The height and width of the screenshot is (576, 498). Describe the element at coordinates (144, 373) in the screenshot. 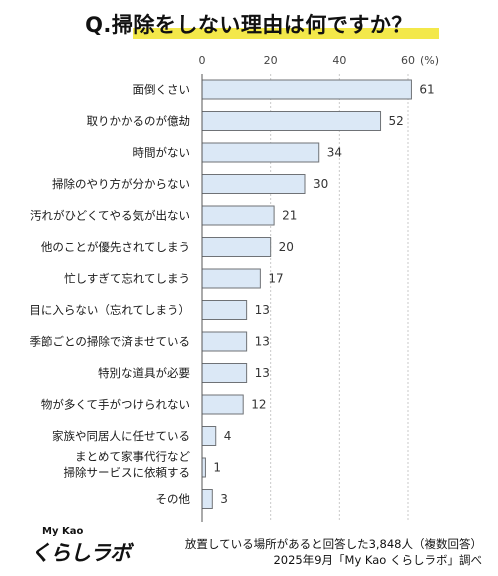

I see `category-label-9: 特別な道具が必要` at that location.